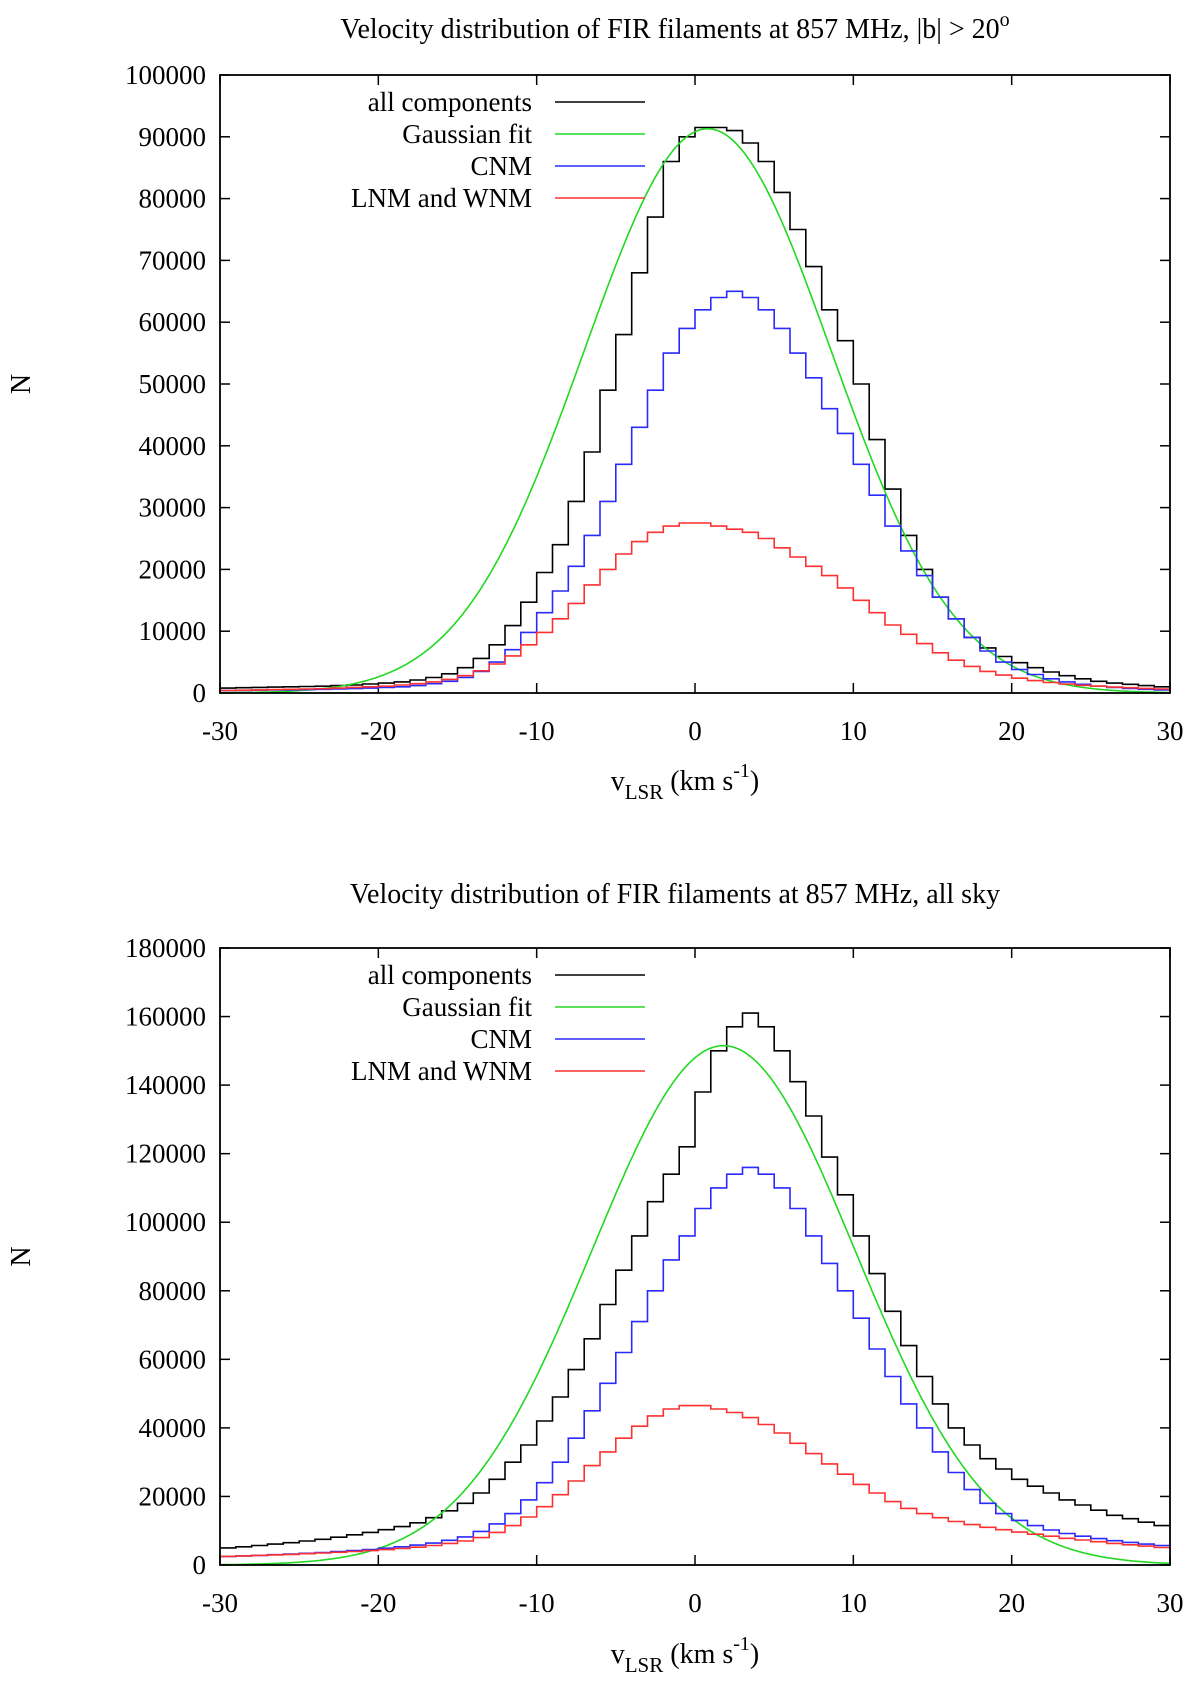 The image size is (1200, 1690). What do you see at coordinates (173, 384) in the screenshot?
I see `y-tick-label: 50000` at bounding box center [173, 384].